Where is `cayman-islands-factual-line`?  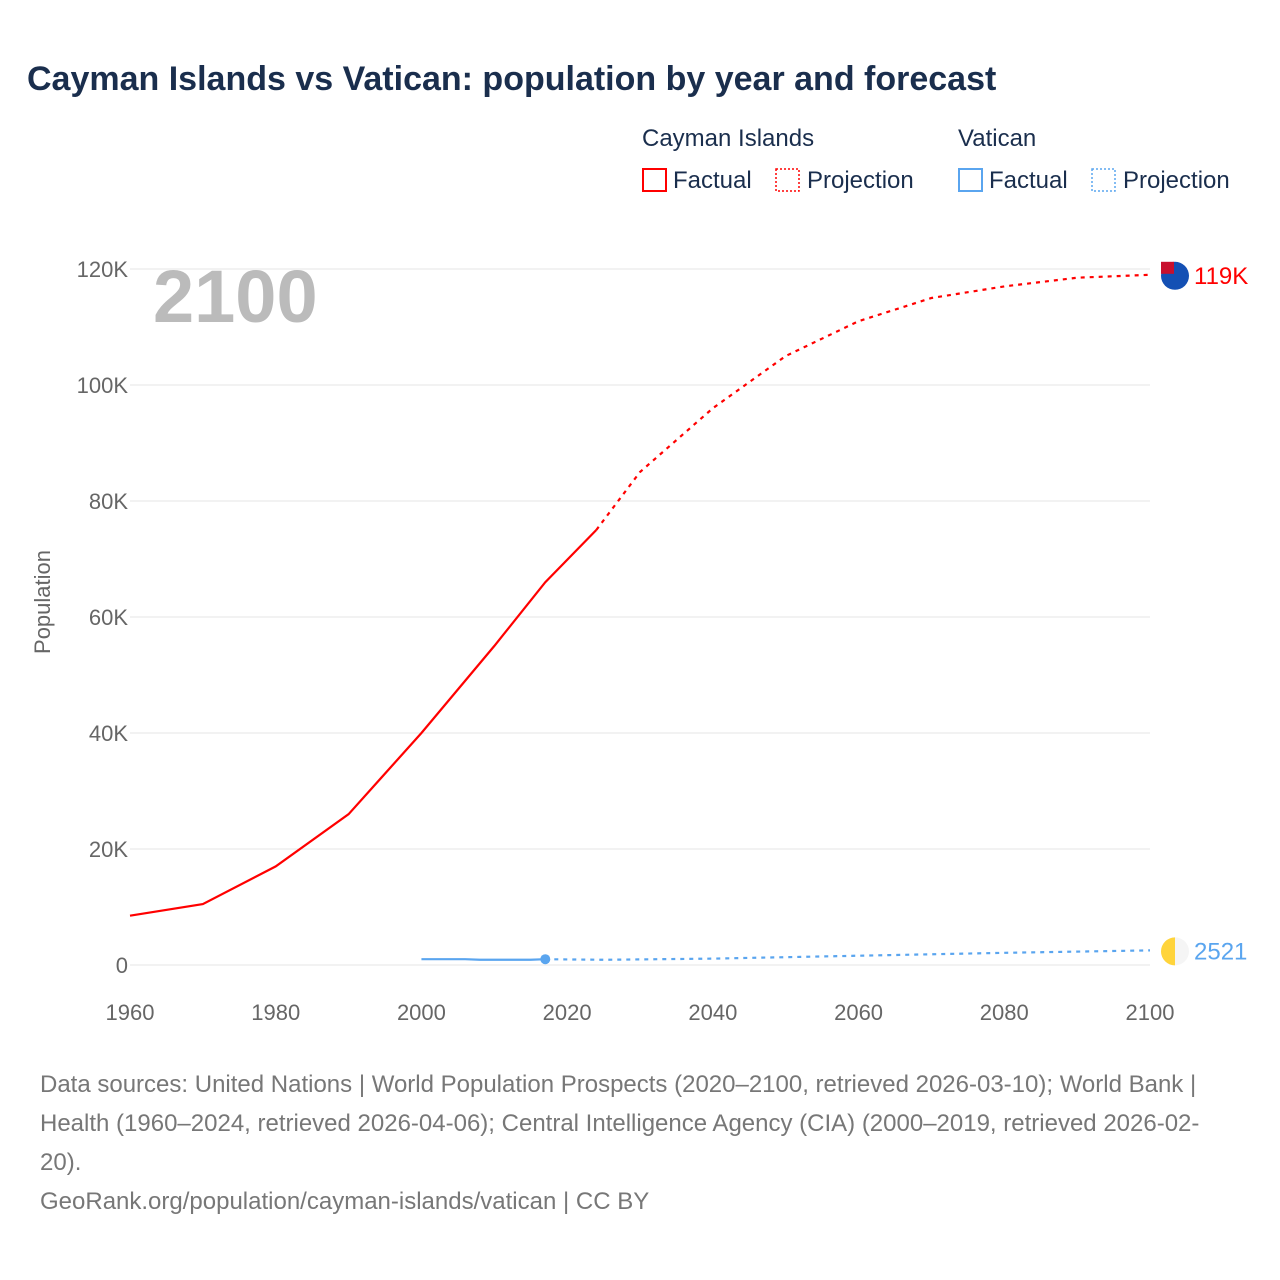
cayman-islands-factual-line is located at coordinates (363, 723).